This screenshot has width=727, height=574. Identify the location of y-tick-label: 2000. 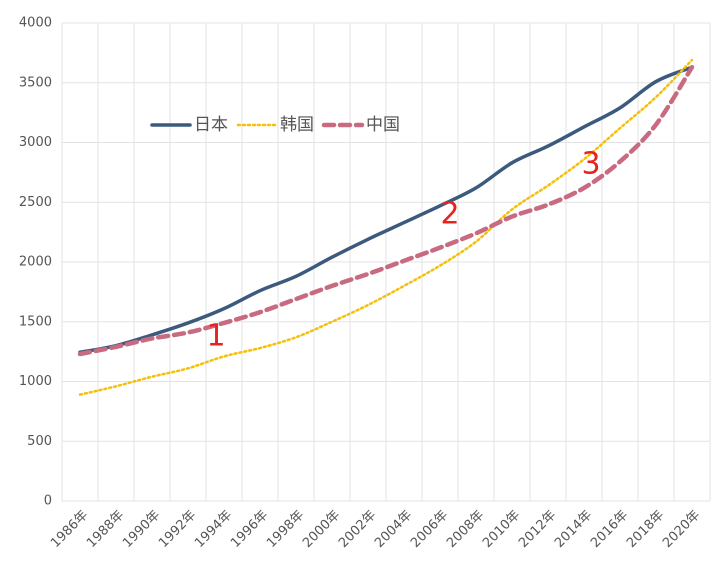
(35, 262).